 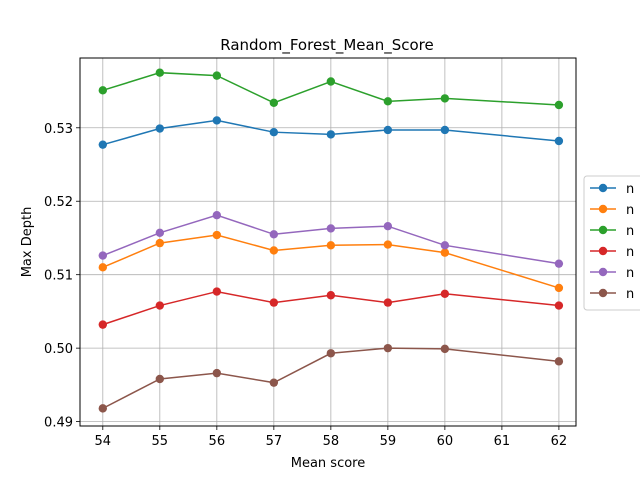 I want to click on y-tick-label: 0.49, so click(x=58, y=423).